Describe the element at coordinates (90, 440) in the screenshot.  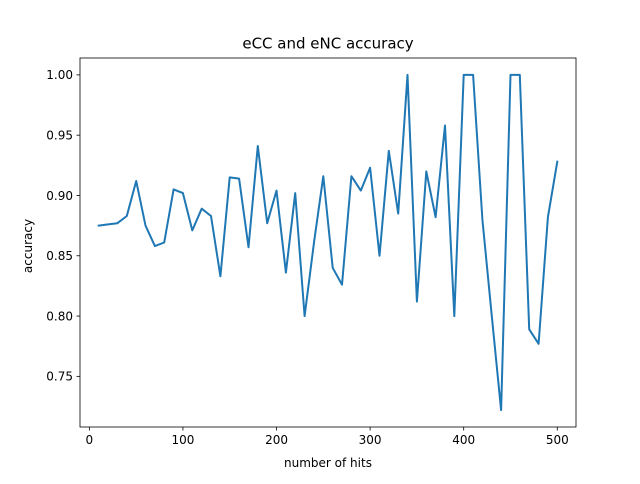
I see `x-tick-label: 0` at that location.